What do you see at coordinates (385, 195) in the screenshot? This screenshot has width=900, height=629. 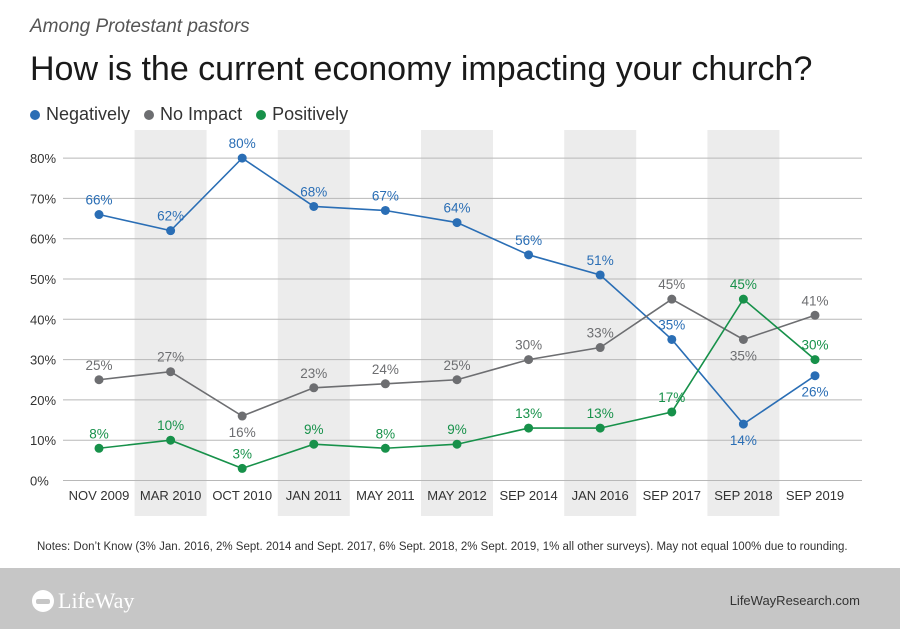 I see `data-label-negatively: 67%` at bounding box center [385, 195].